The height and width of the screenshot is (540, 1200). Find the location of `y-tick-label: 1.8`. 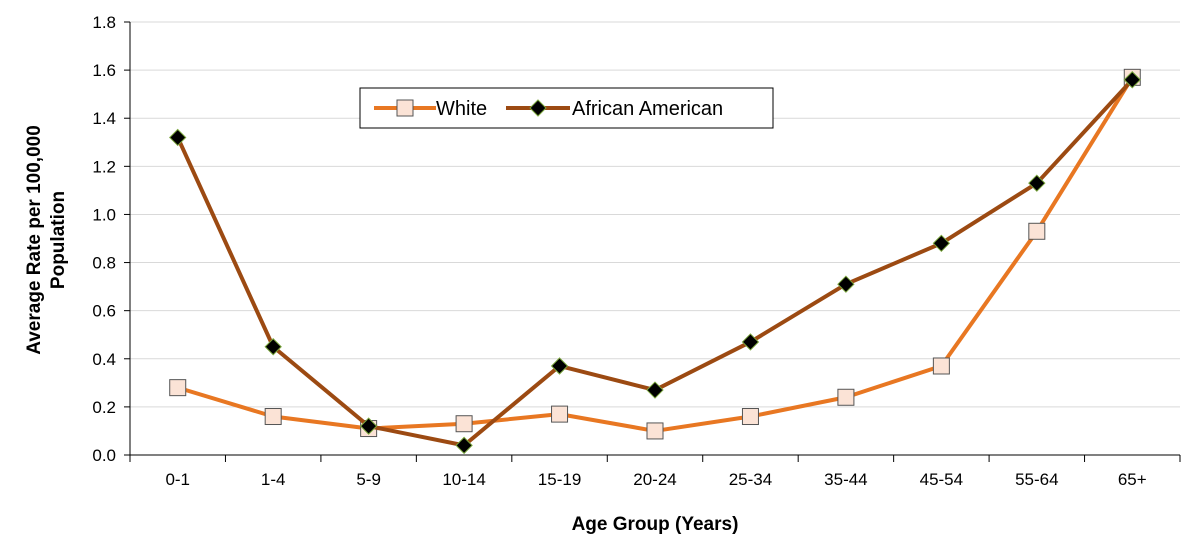

y-tick-label: 1.8 is located at coordinates (104, 22).